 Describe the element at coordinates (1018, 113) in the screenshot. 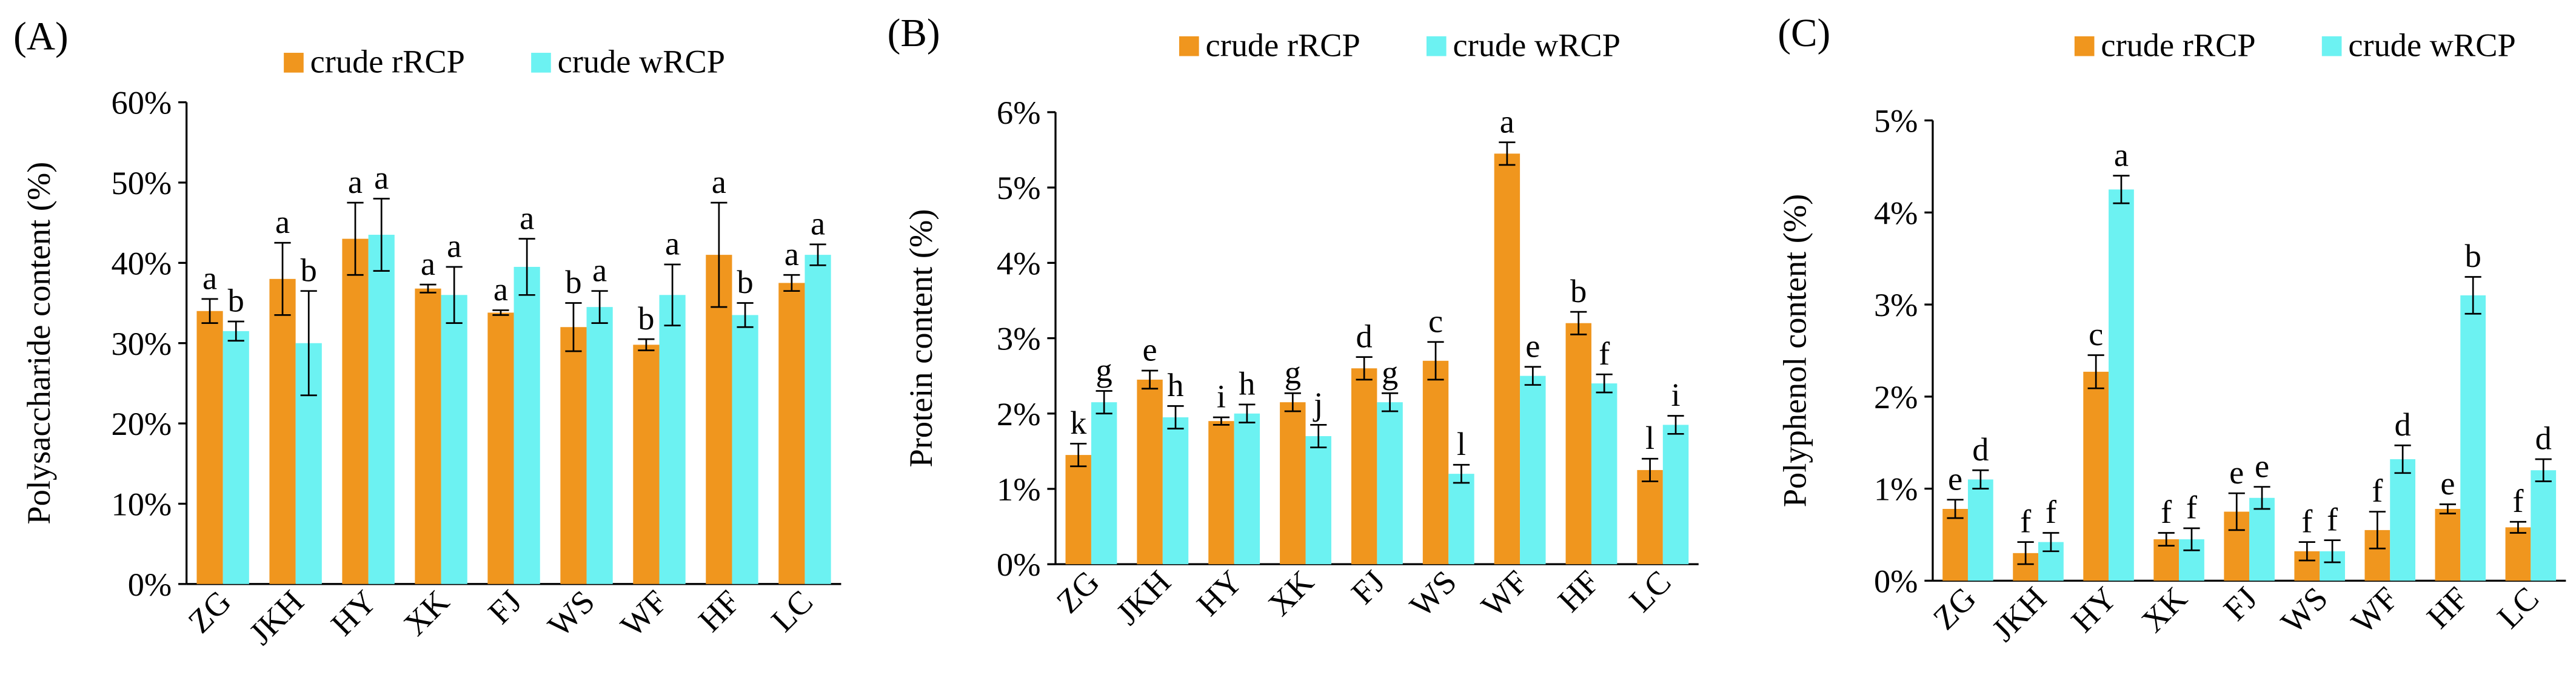

I see `y-tick-label: 6%` at that location.